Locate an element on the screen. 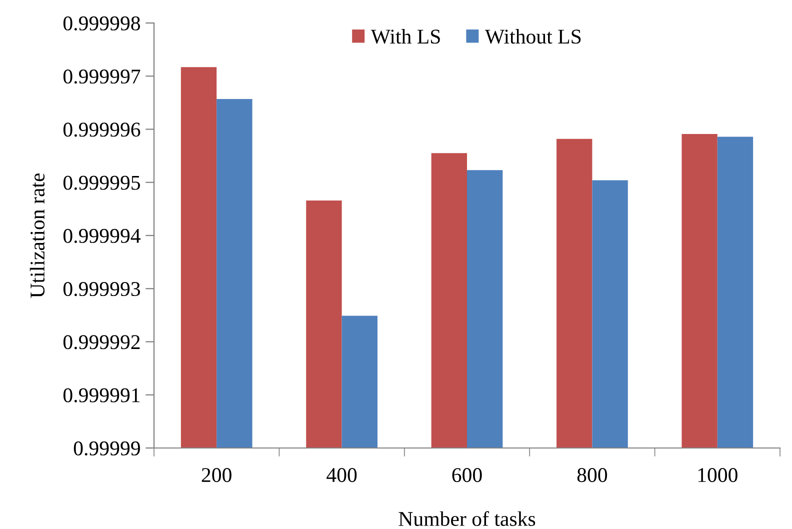  x-tick-label: 800 is located at coordinates (592, 475).